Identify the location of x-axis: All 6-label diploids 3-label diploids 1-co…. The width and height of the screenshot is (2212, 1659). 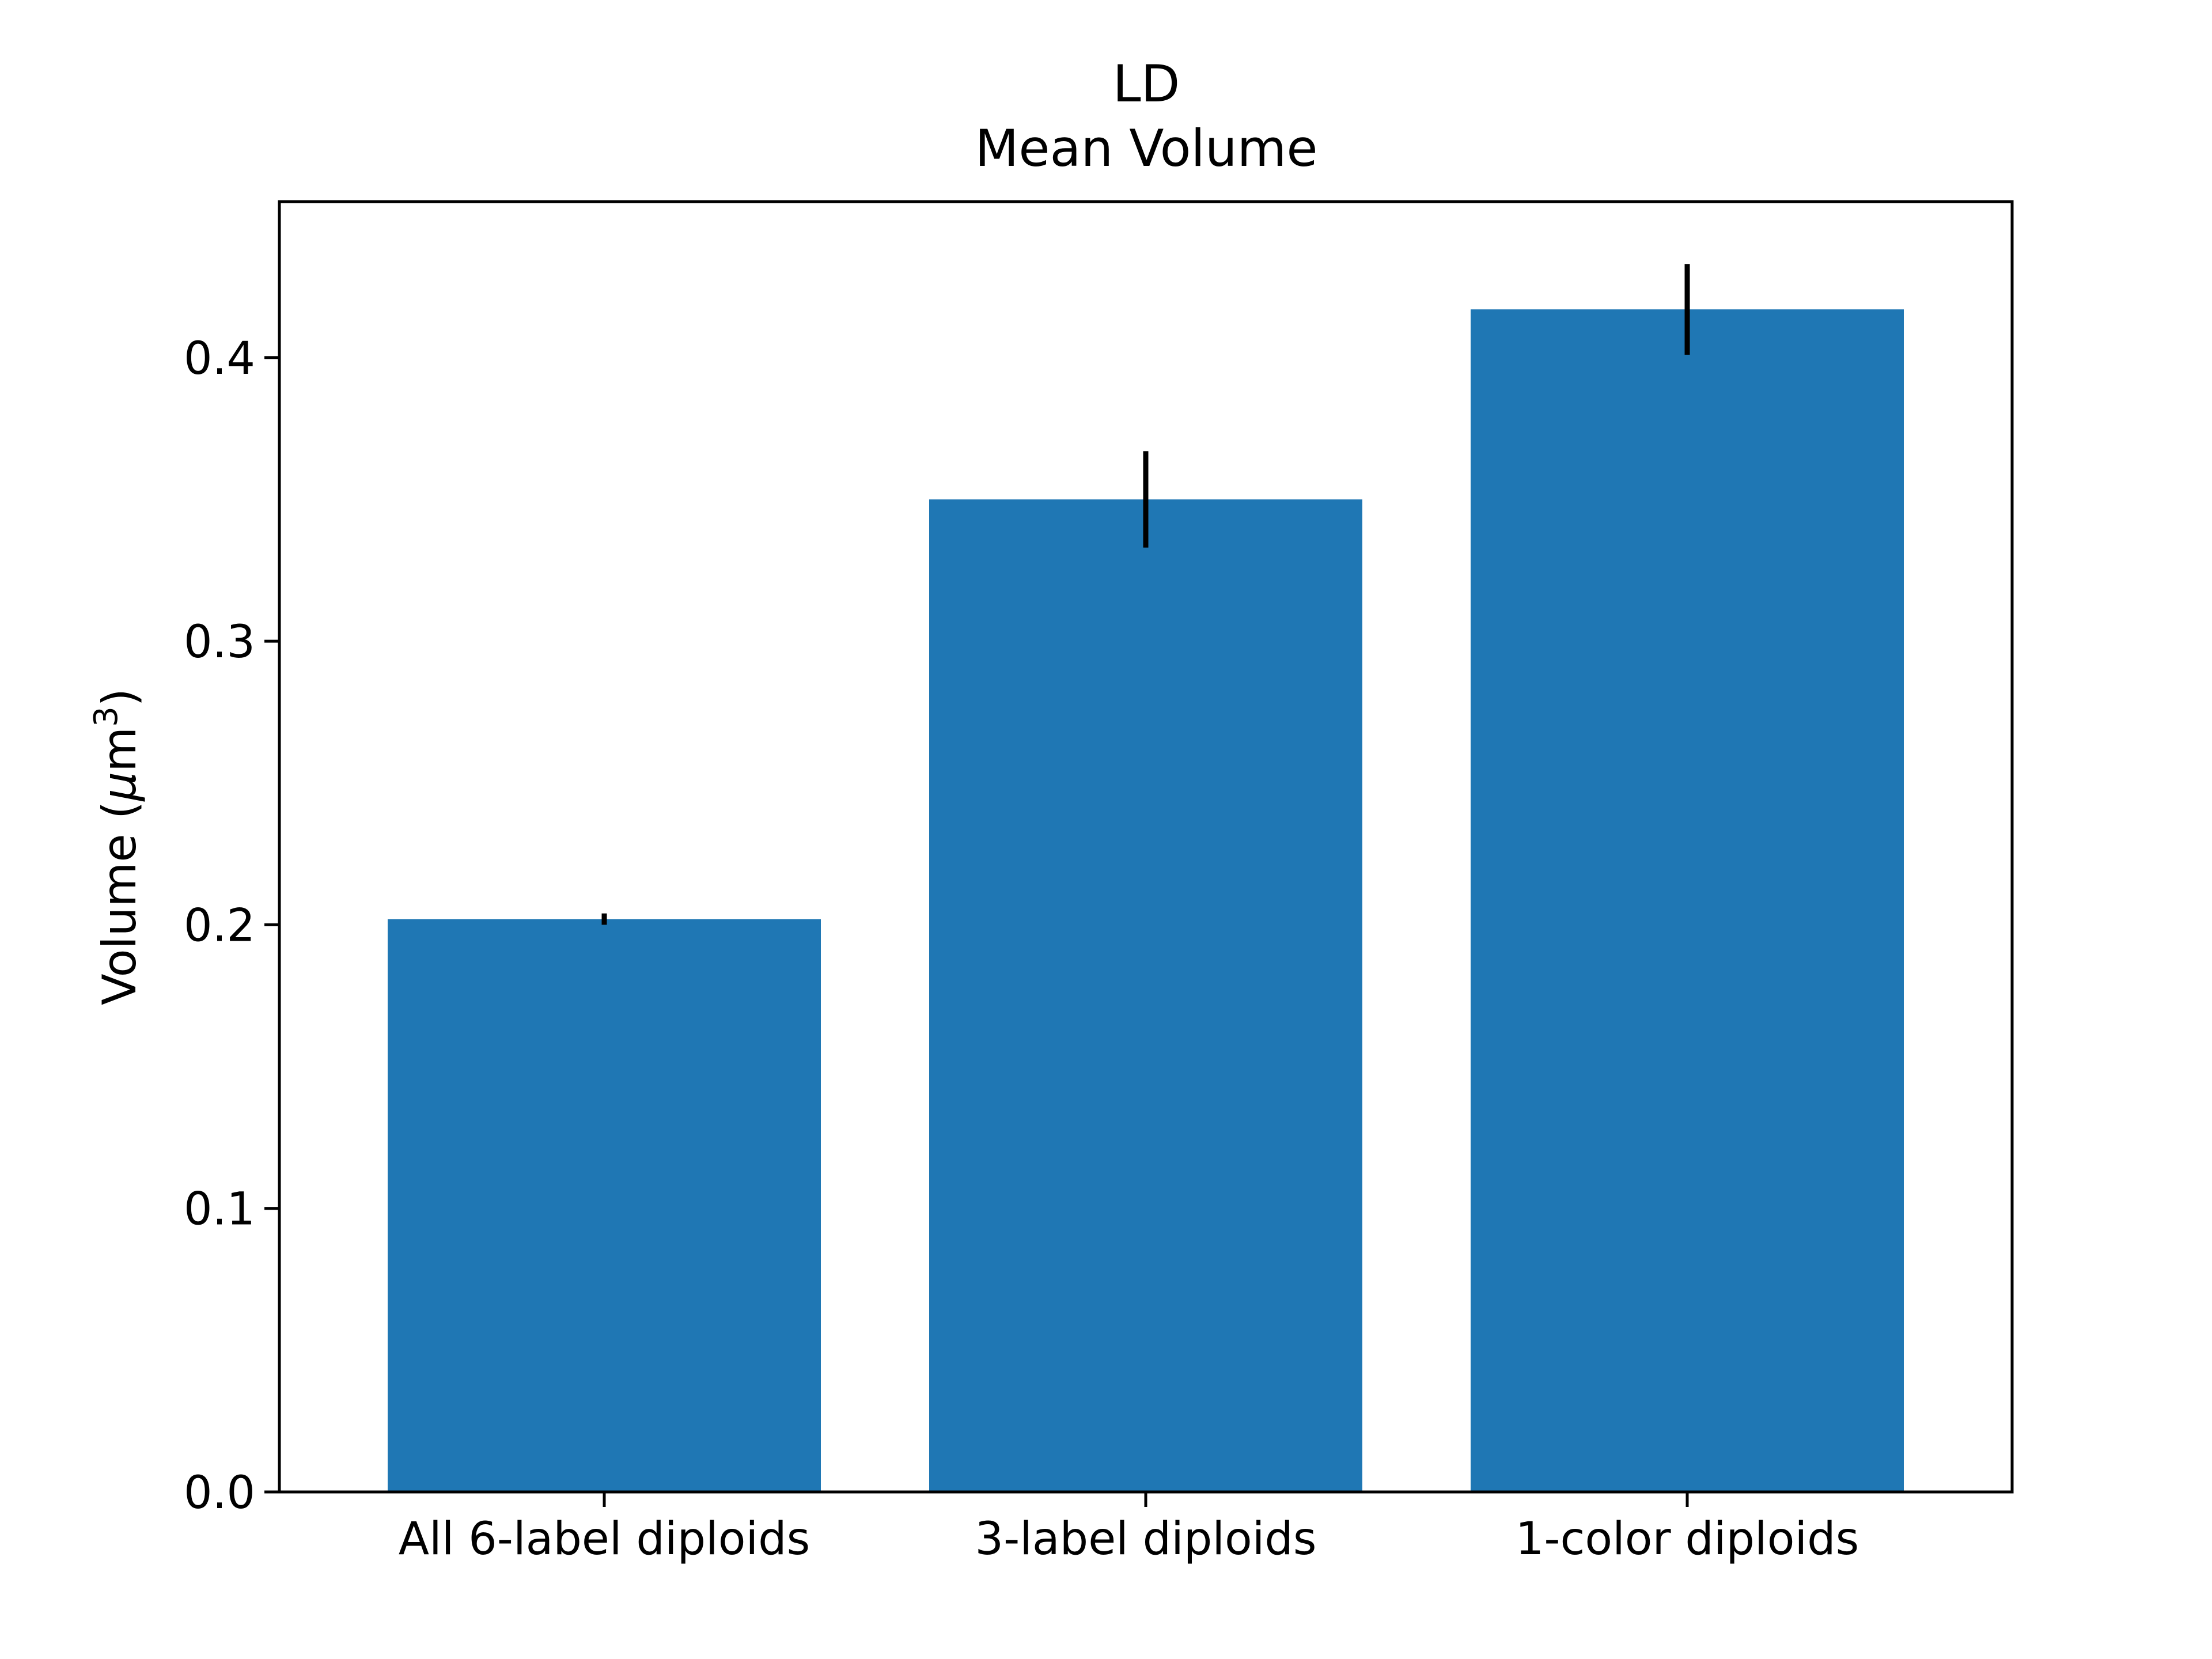
(1129, 1528).